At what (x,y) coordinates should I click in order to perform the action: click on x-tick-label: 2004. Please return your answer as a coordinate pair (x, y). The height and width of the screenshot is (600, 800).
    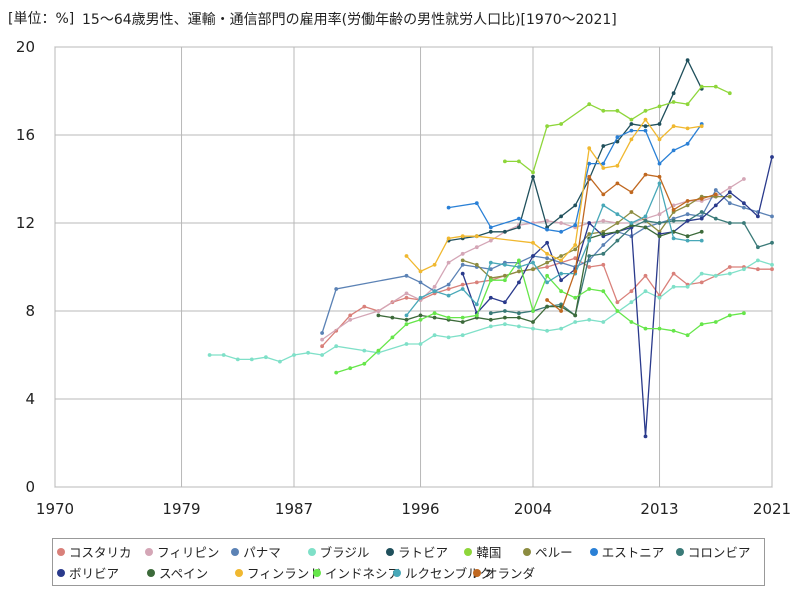
    Looking at the image, I should click on (533, 509).